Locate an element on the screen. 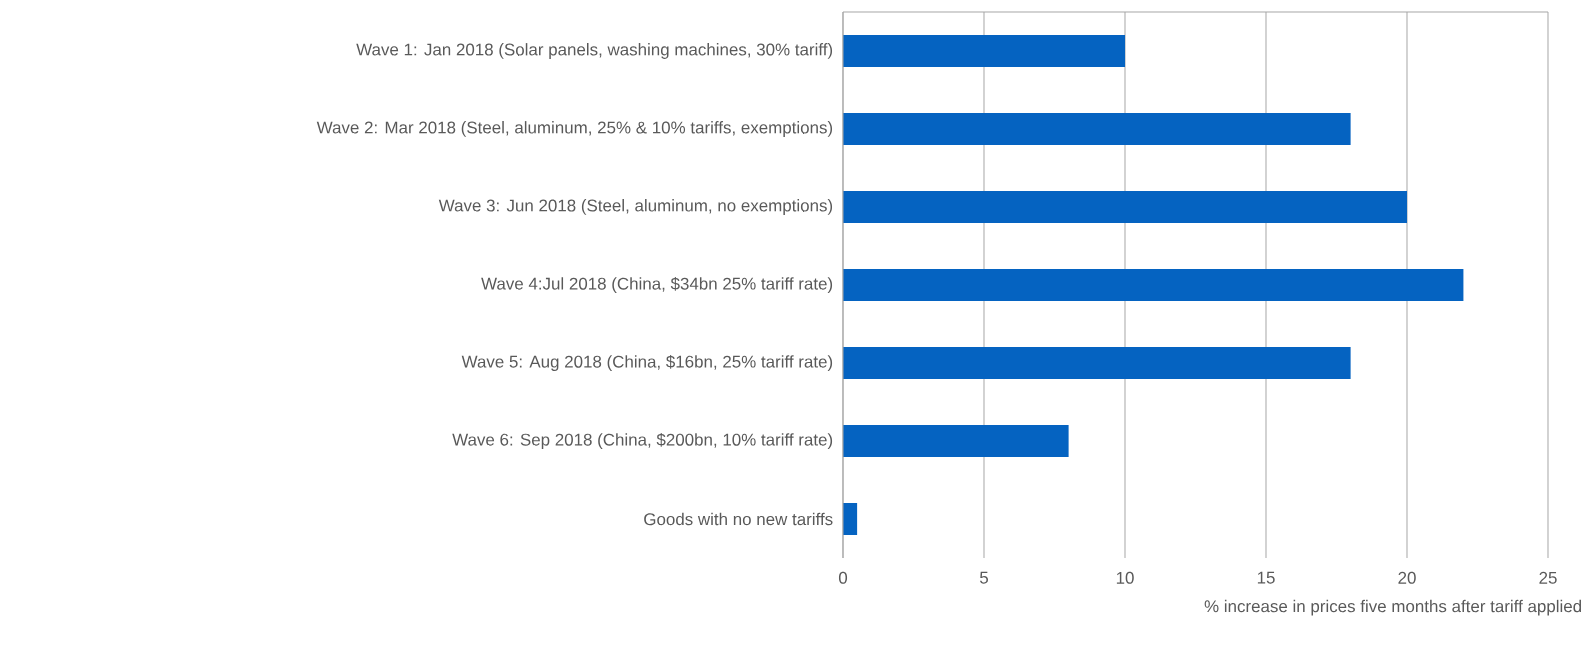  y-tick-label: Wave 5: Aug 2018 (China, $16bn, 25% tariff rate) is located at coordinates (647, 363).